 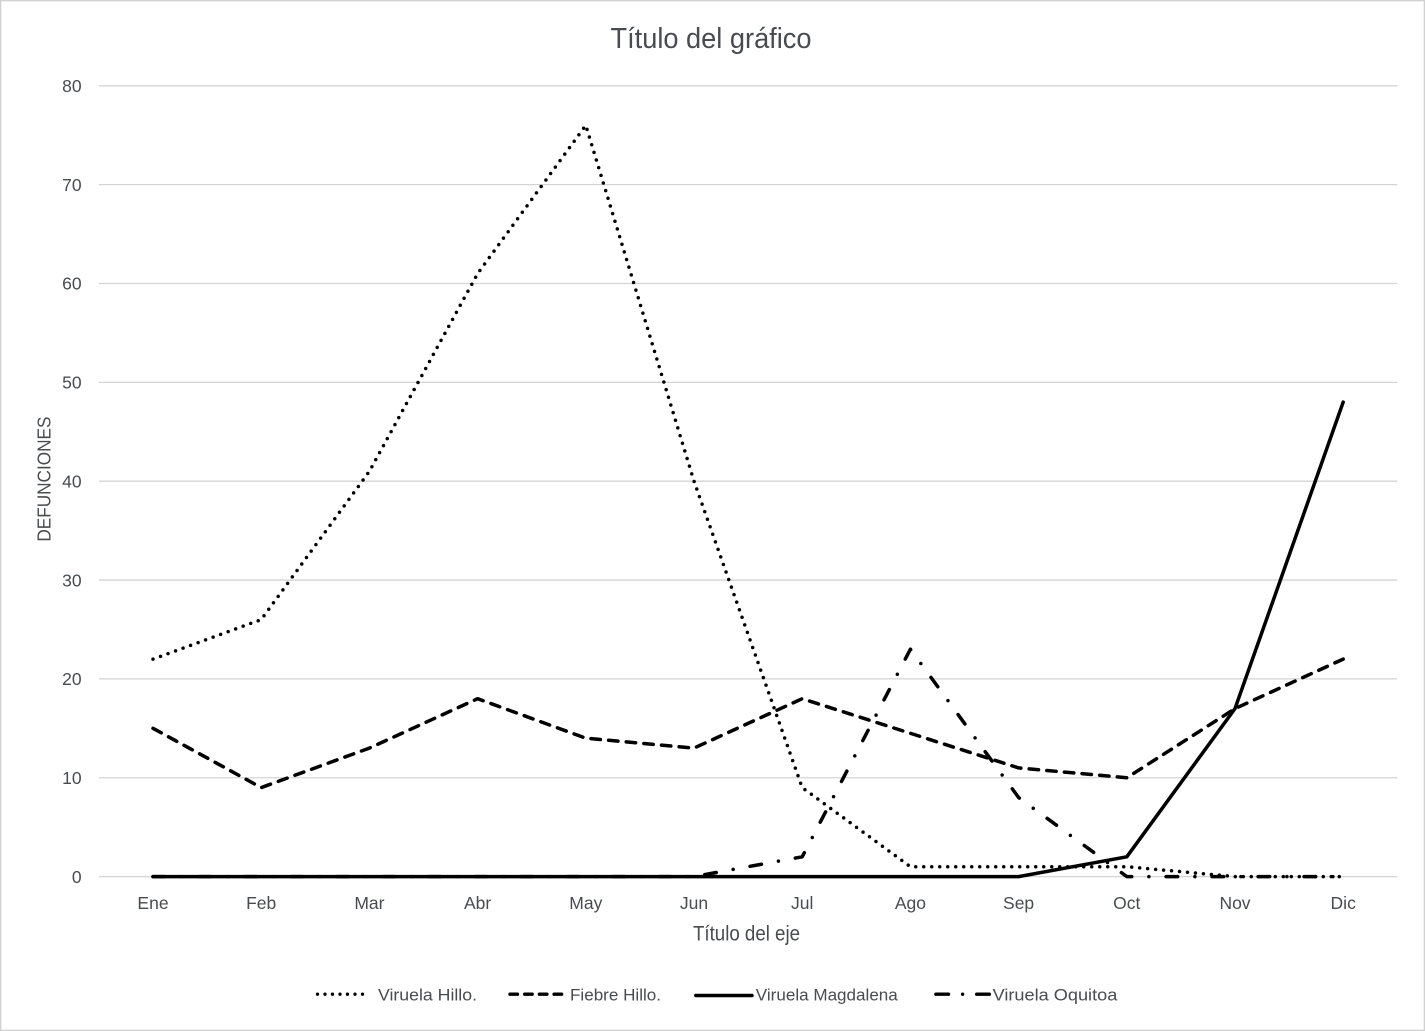 What do you see at coordinates (1234, 903) in the screenshot?
I see `svg-text: Nov` at bounding box center [1234, 903].